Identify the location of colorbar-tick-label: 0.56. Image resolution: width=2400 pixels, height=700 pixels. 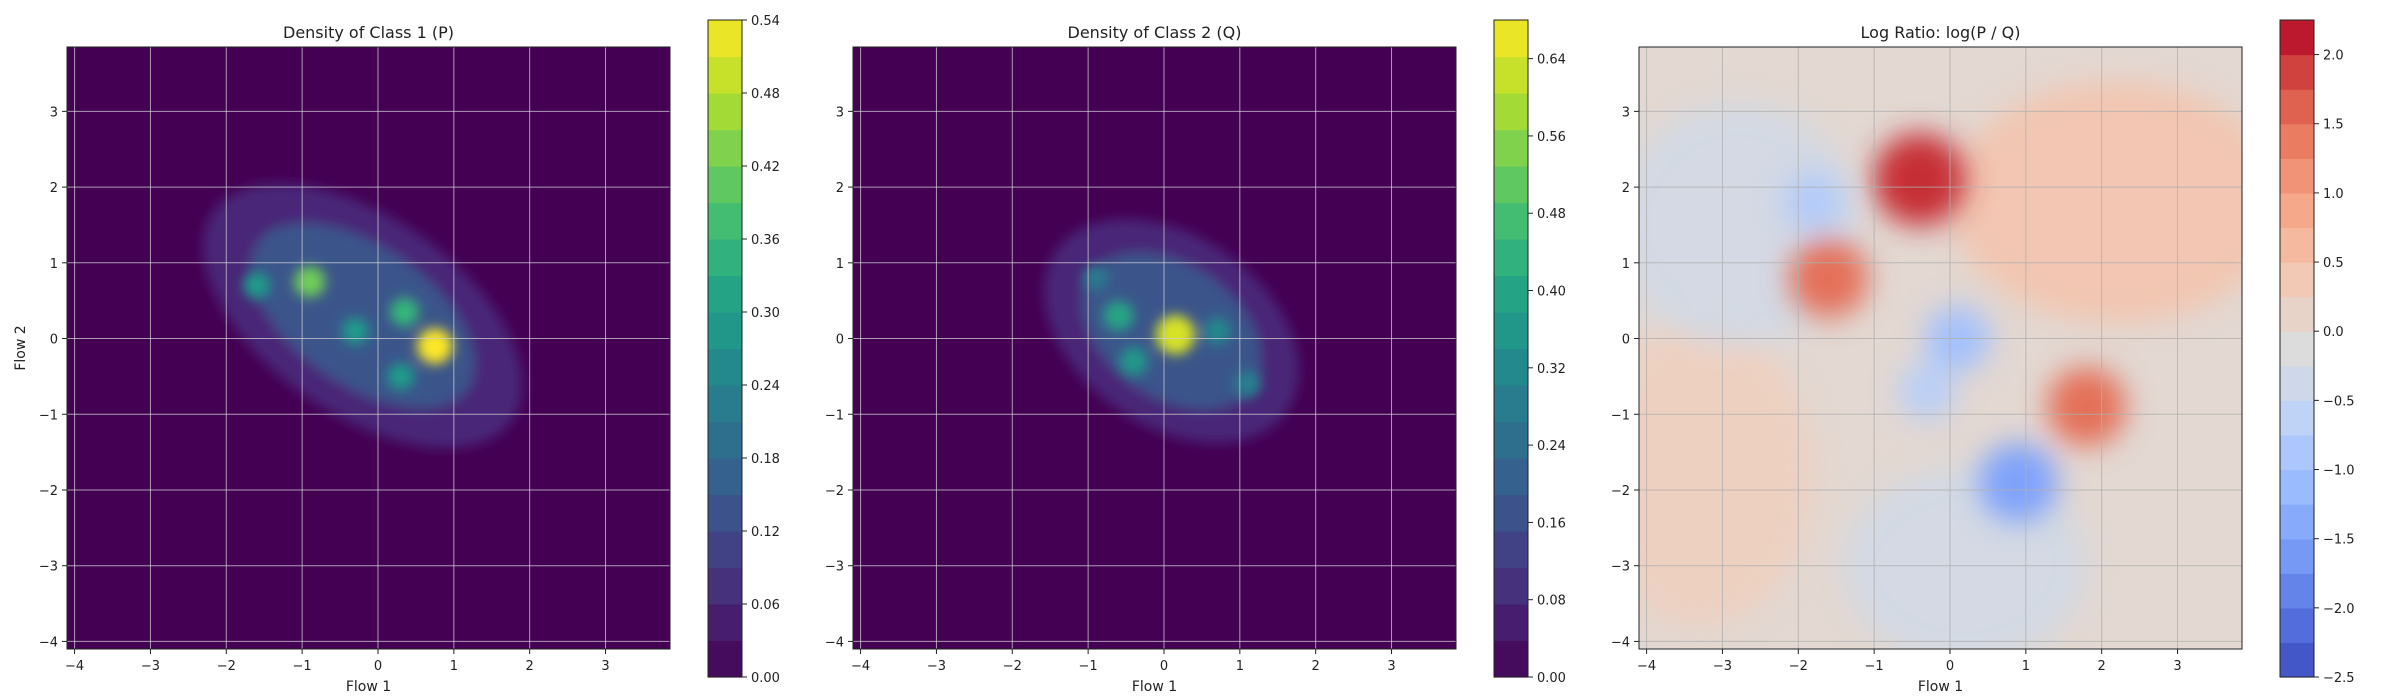
(1551, 137).